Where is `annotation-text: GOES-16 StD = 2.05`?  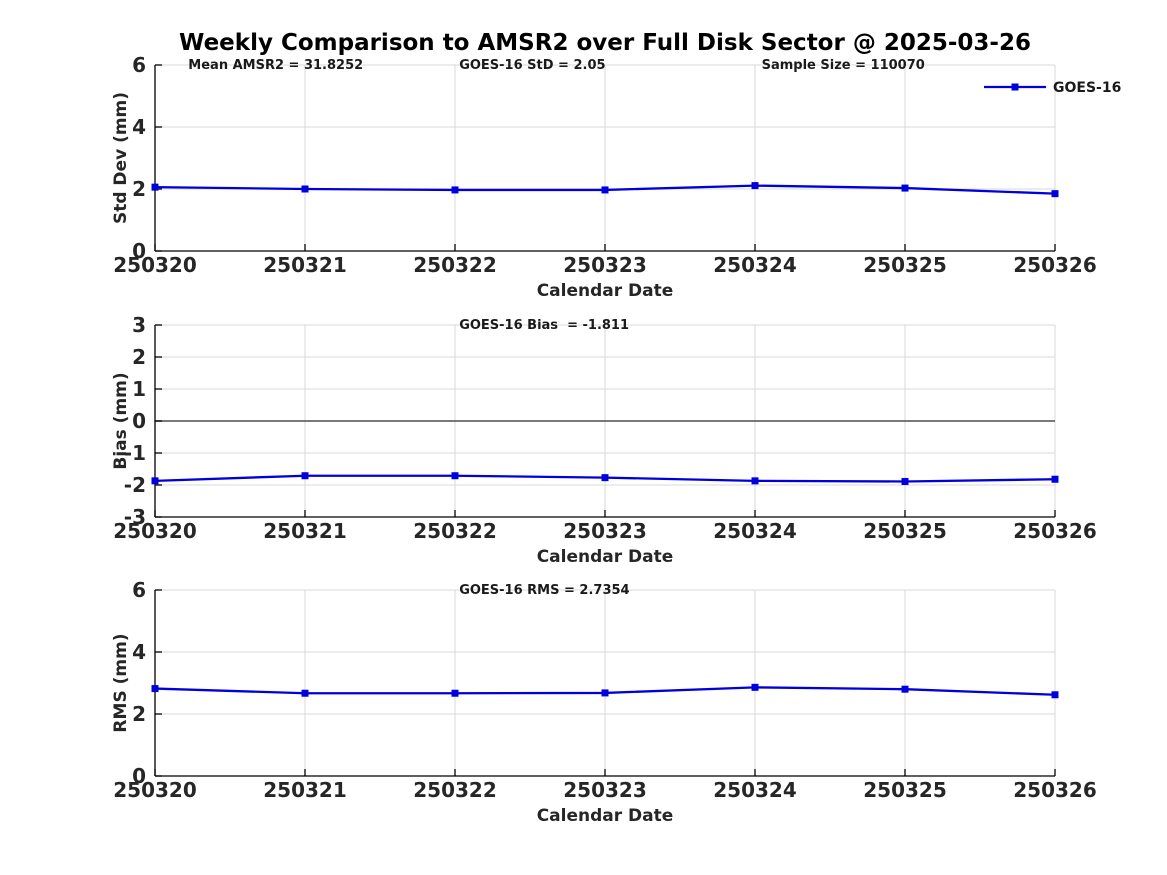
annotation-text: GOES-16 StD = 2.05 is located at coordinates (532, 65).